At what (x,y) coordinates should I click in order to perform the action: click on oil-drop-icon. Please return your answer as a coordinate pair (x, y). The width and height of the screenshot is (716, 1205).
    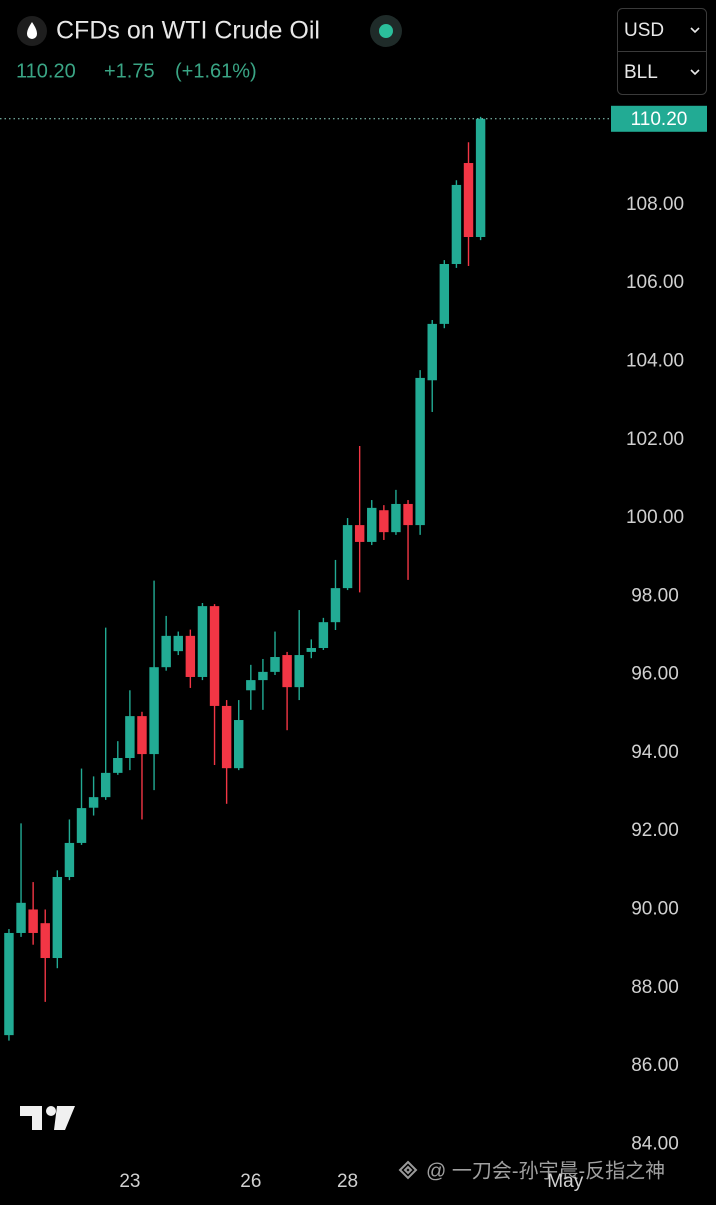
    Looking at the image, I should click on (32, 30).